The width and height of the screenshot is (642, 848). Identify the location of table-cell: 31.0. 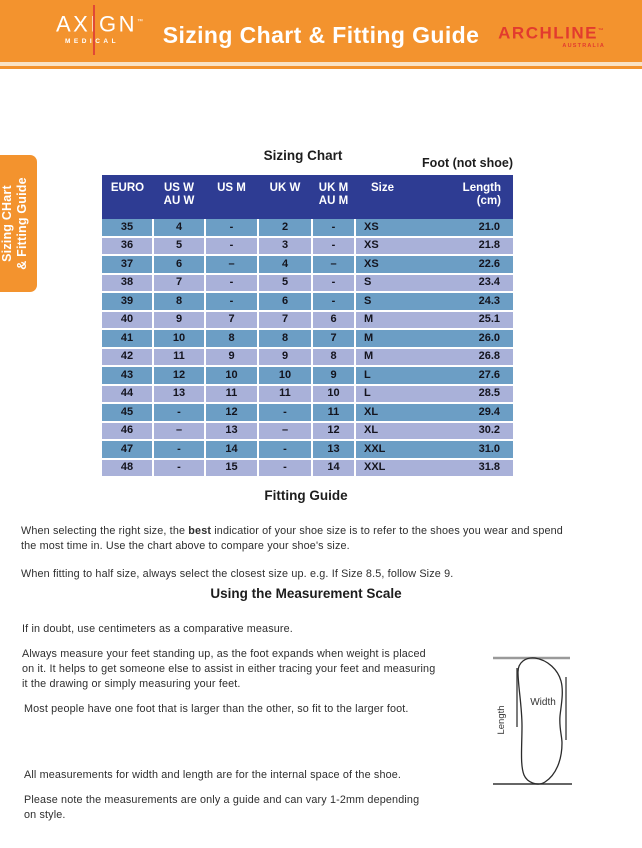
(468, 450).